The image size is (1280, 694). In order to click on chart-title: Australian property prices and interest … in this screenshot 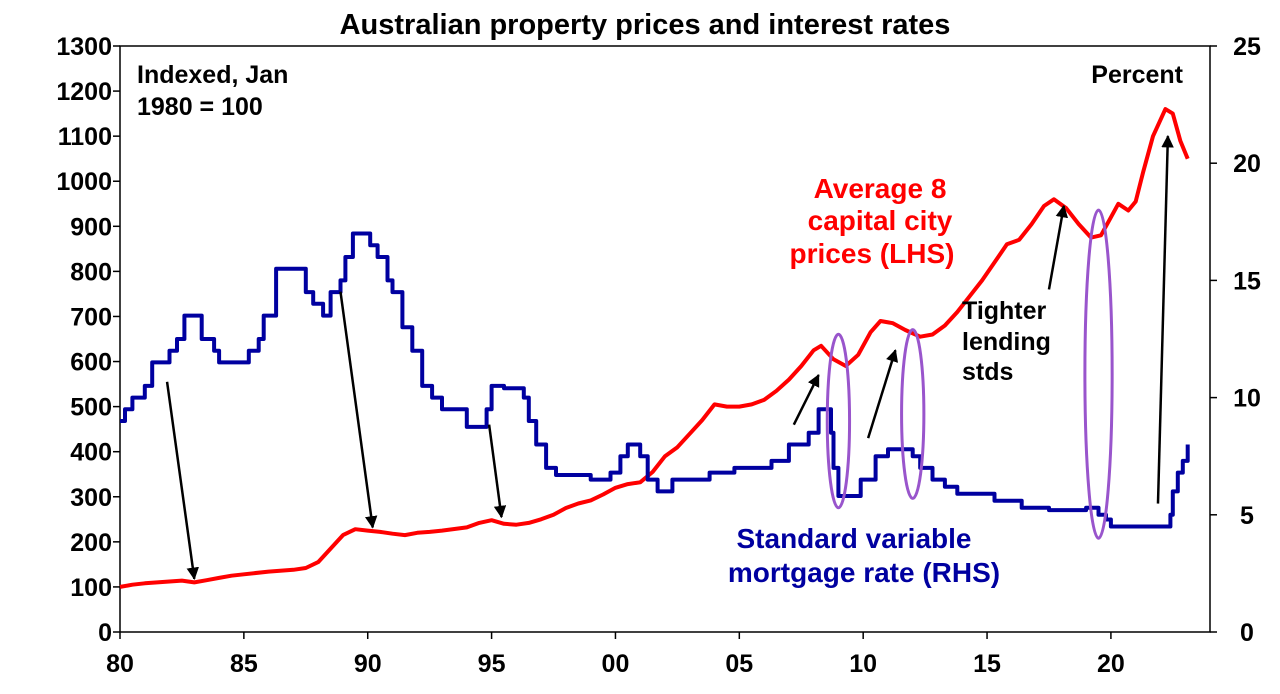, I will do `click(645, 25)`.